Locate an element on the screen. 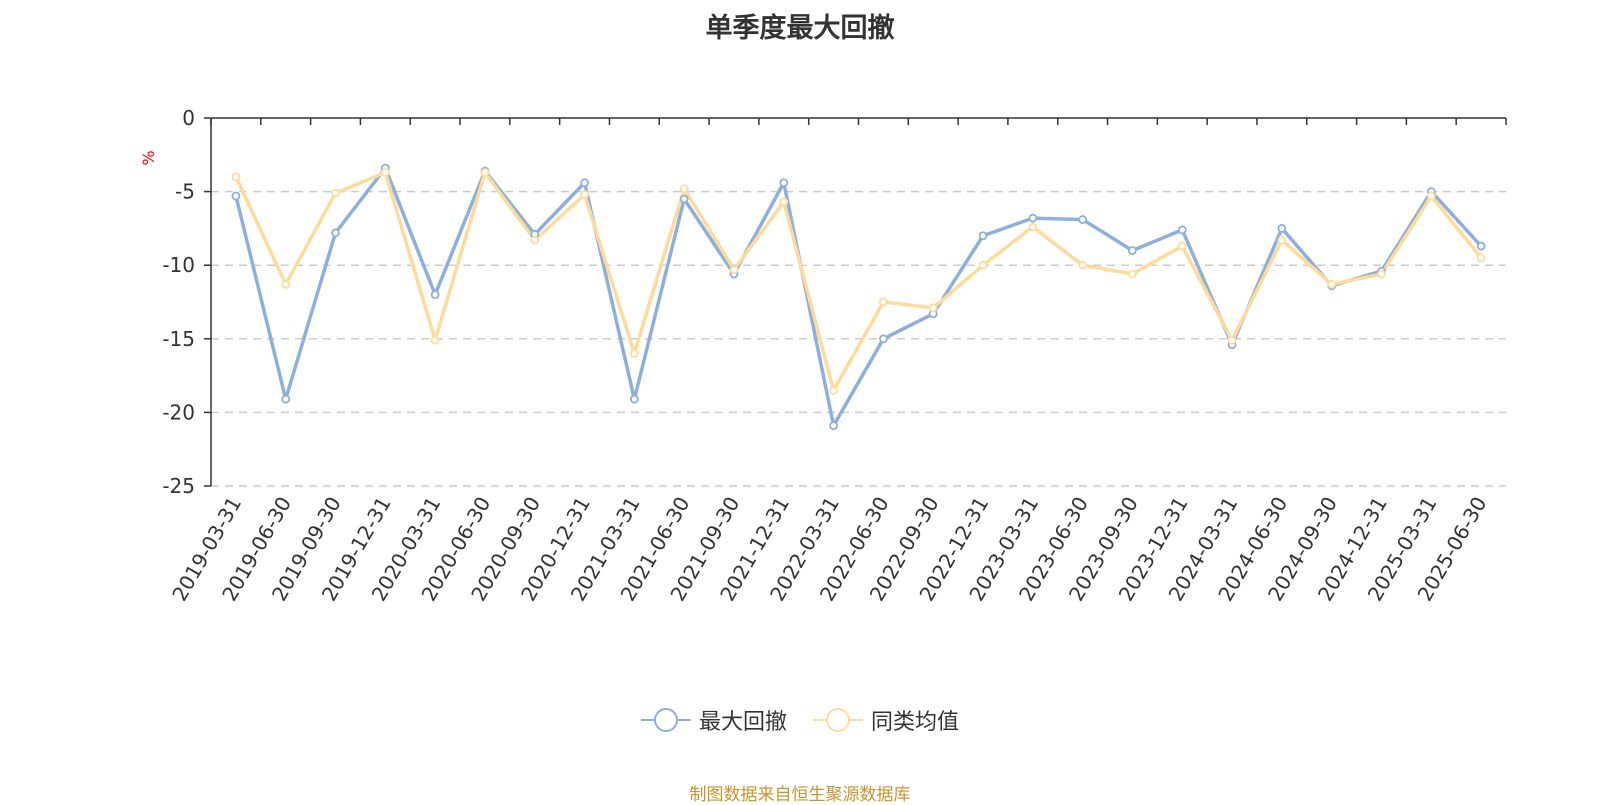 This screenshot has height=805, width=1600. y-tick-label: -20 is located at coordinates (178, 412).